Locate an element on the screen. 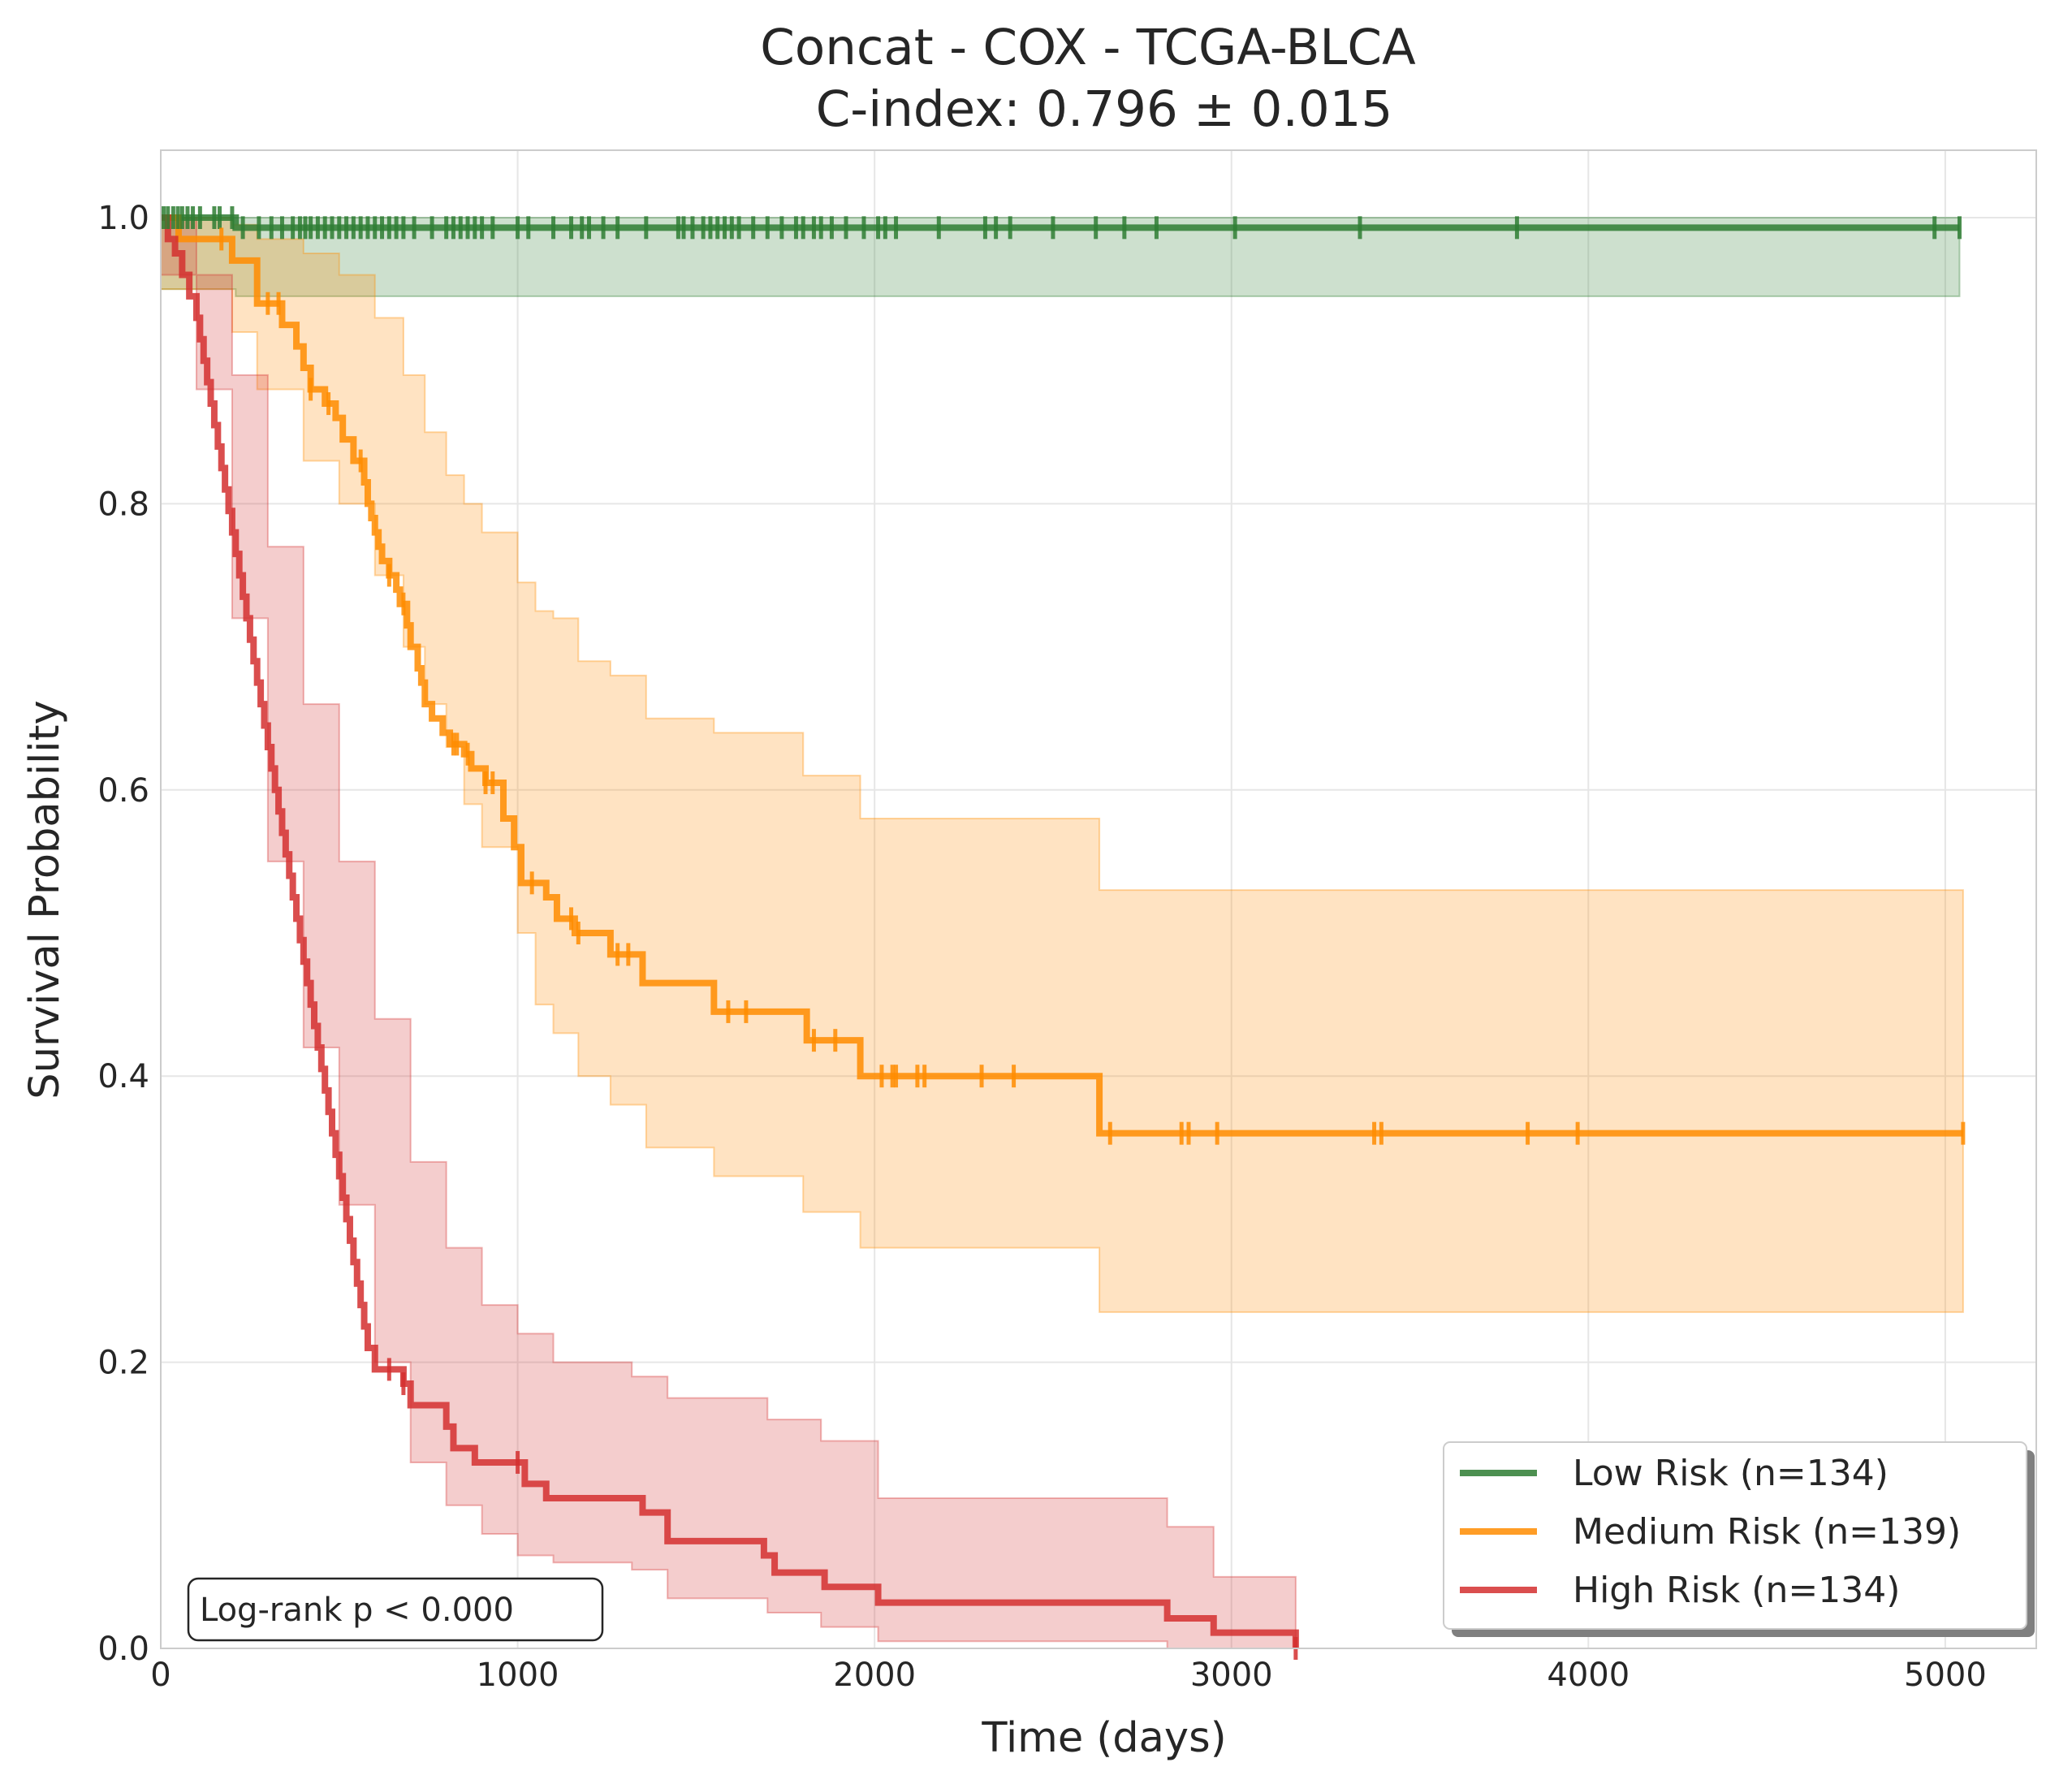 This screenshot has width=2072, height=1784. legend-label: High Risk (n=134) is located at coordinates (1736, 1590).